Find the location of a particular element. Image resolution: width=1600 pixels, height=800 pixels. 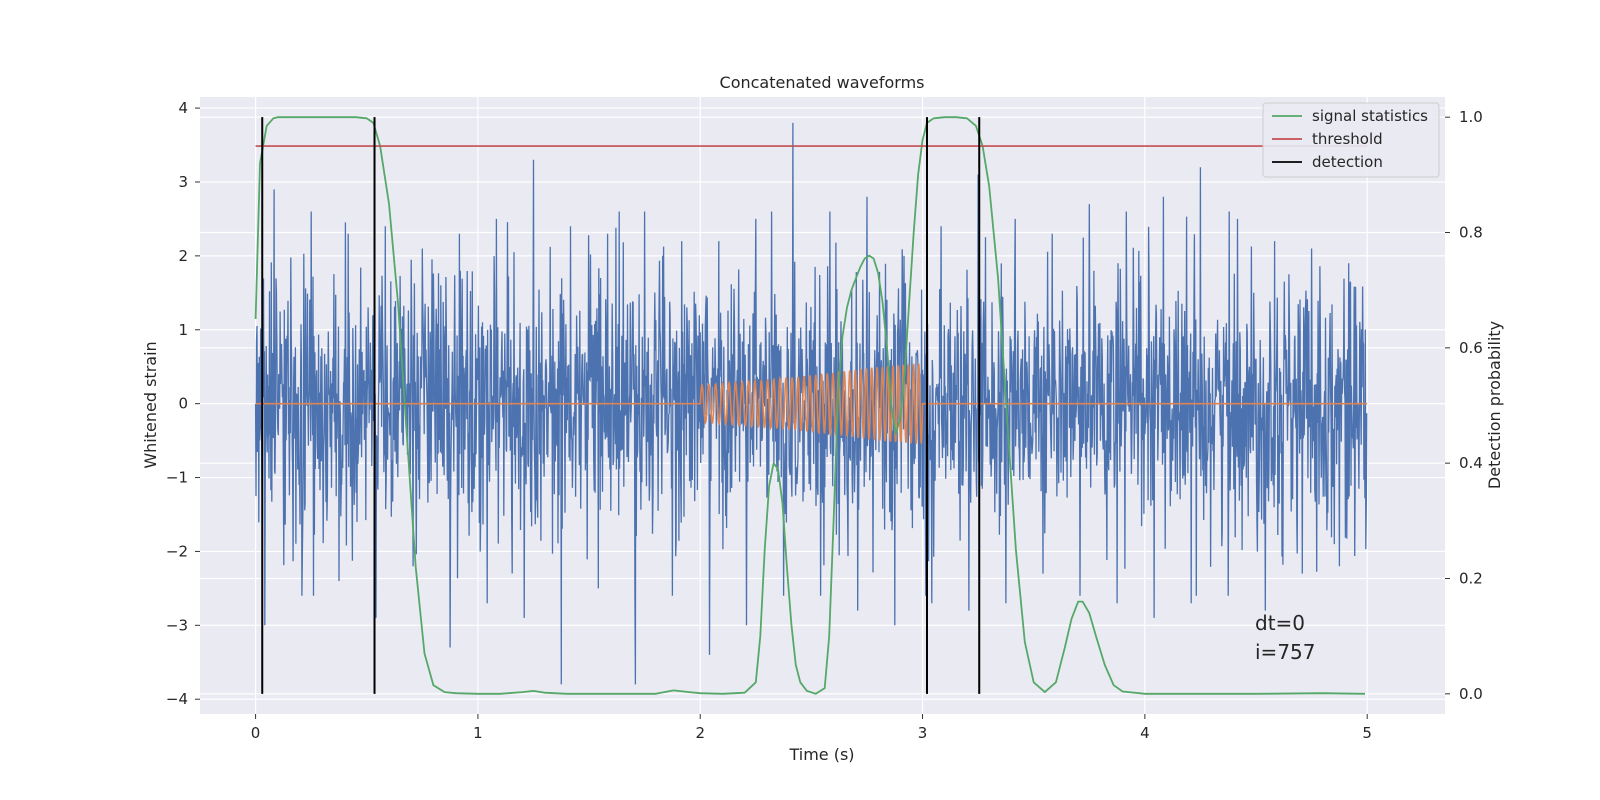

legend-label-threshold: threshold is located at coordinates (1347, 139).